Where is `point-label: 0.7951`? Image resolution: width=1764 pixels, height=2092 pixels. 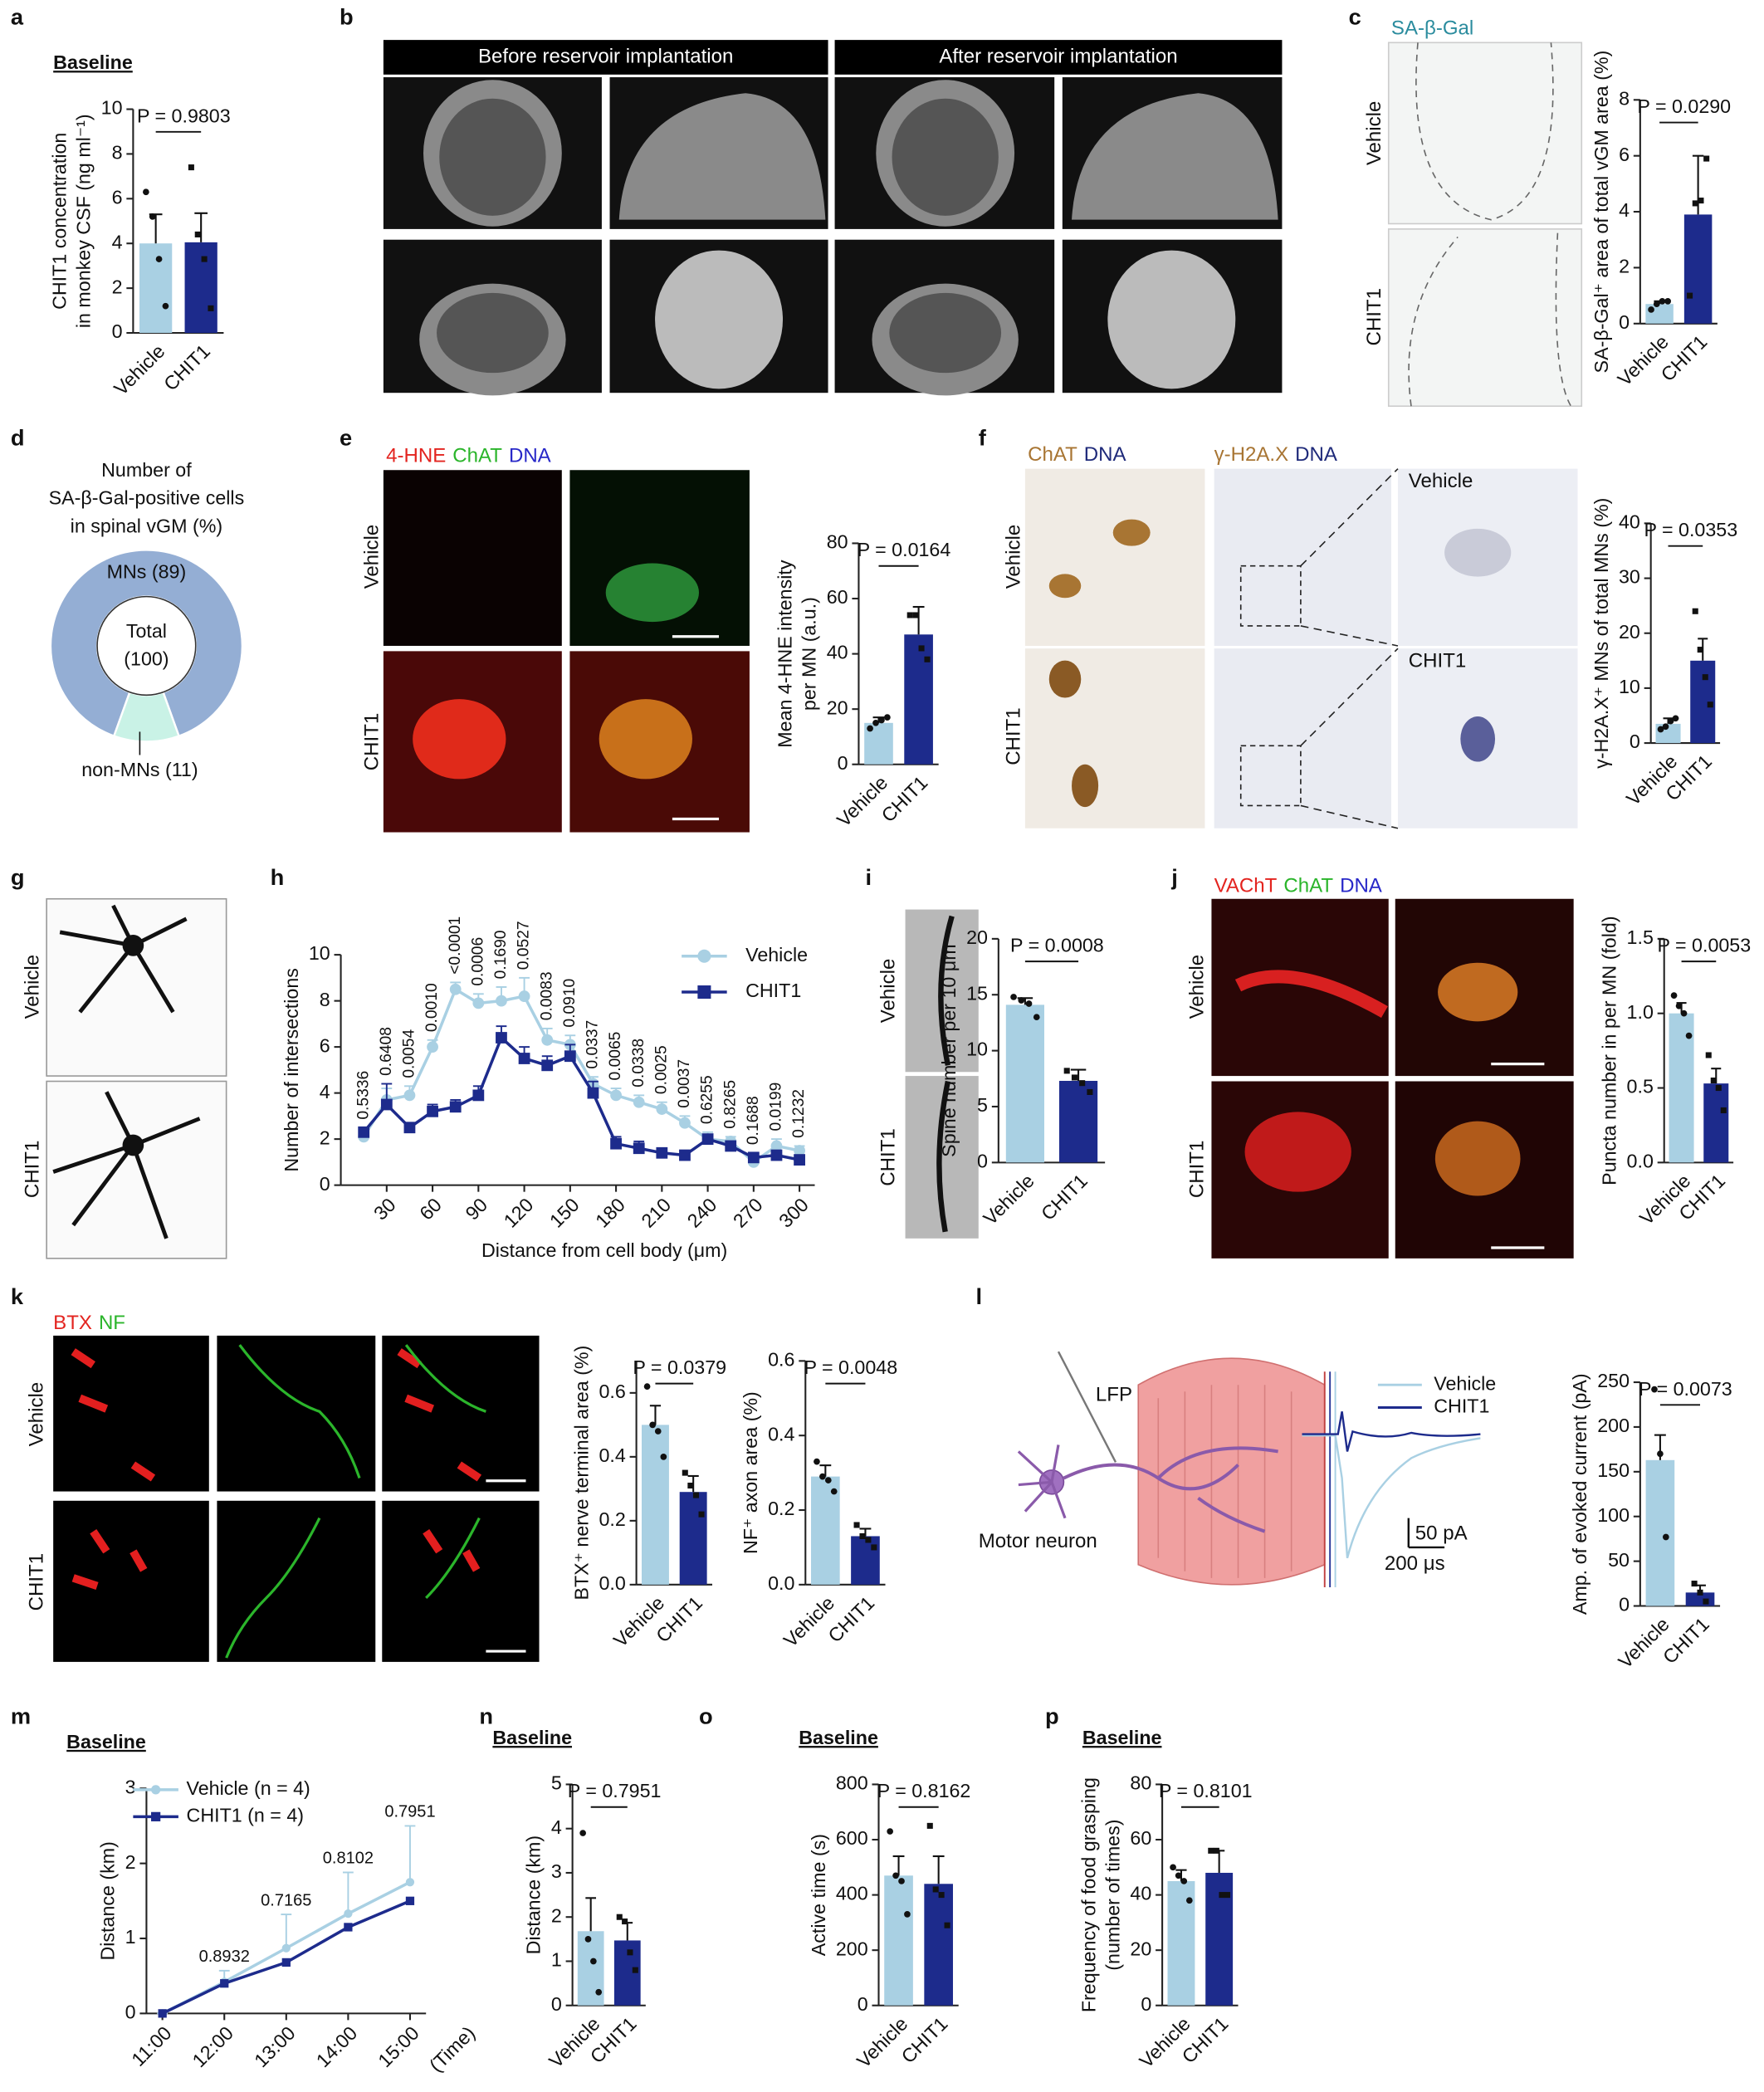
point-label: 0.7951 is located at coordinates (409, 1812).